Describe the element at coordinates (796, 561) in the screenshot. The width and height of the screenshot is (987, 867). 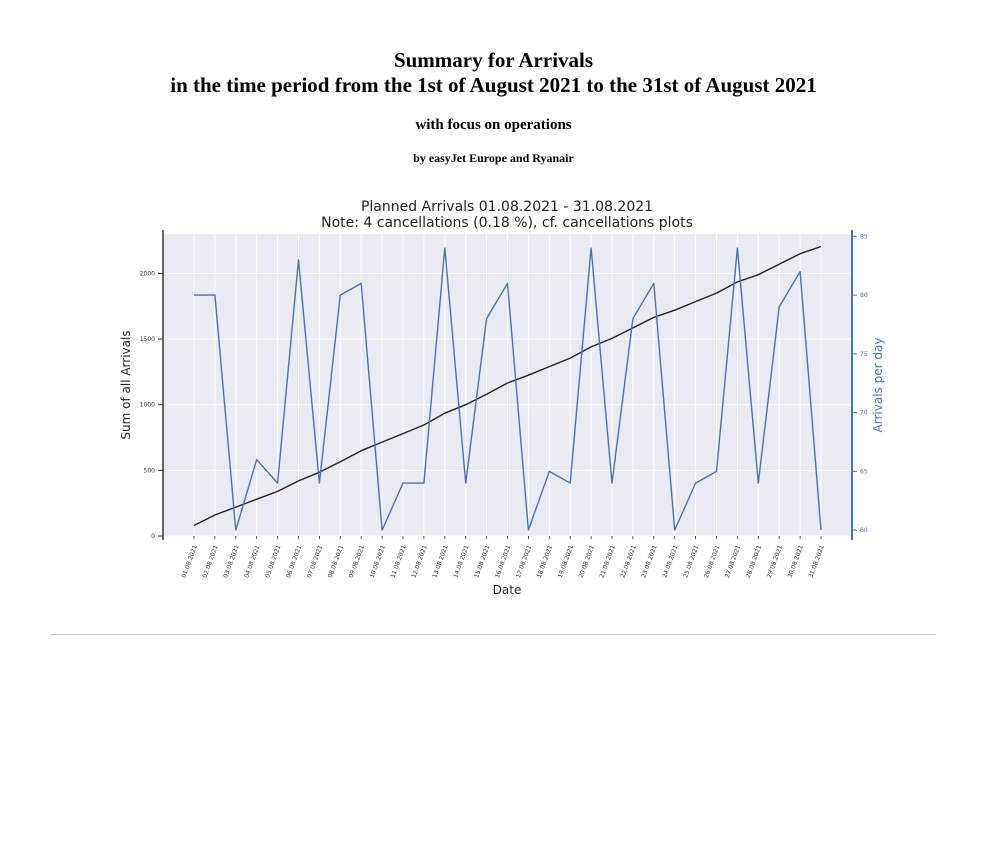
I see `x-tick-label: 30.08.2021` at that location.